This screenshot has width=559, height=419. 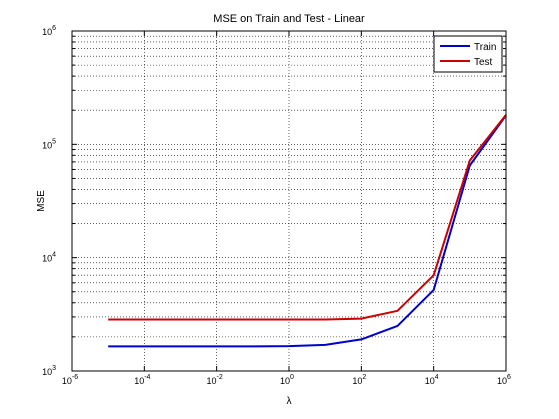 I want to click on x-tick-label: 10⁻², so click(x=215, y=380).